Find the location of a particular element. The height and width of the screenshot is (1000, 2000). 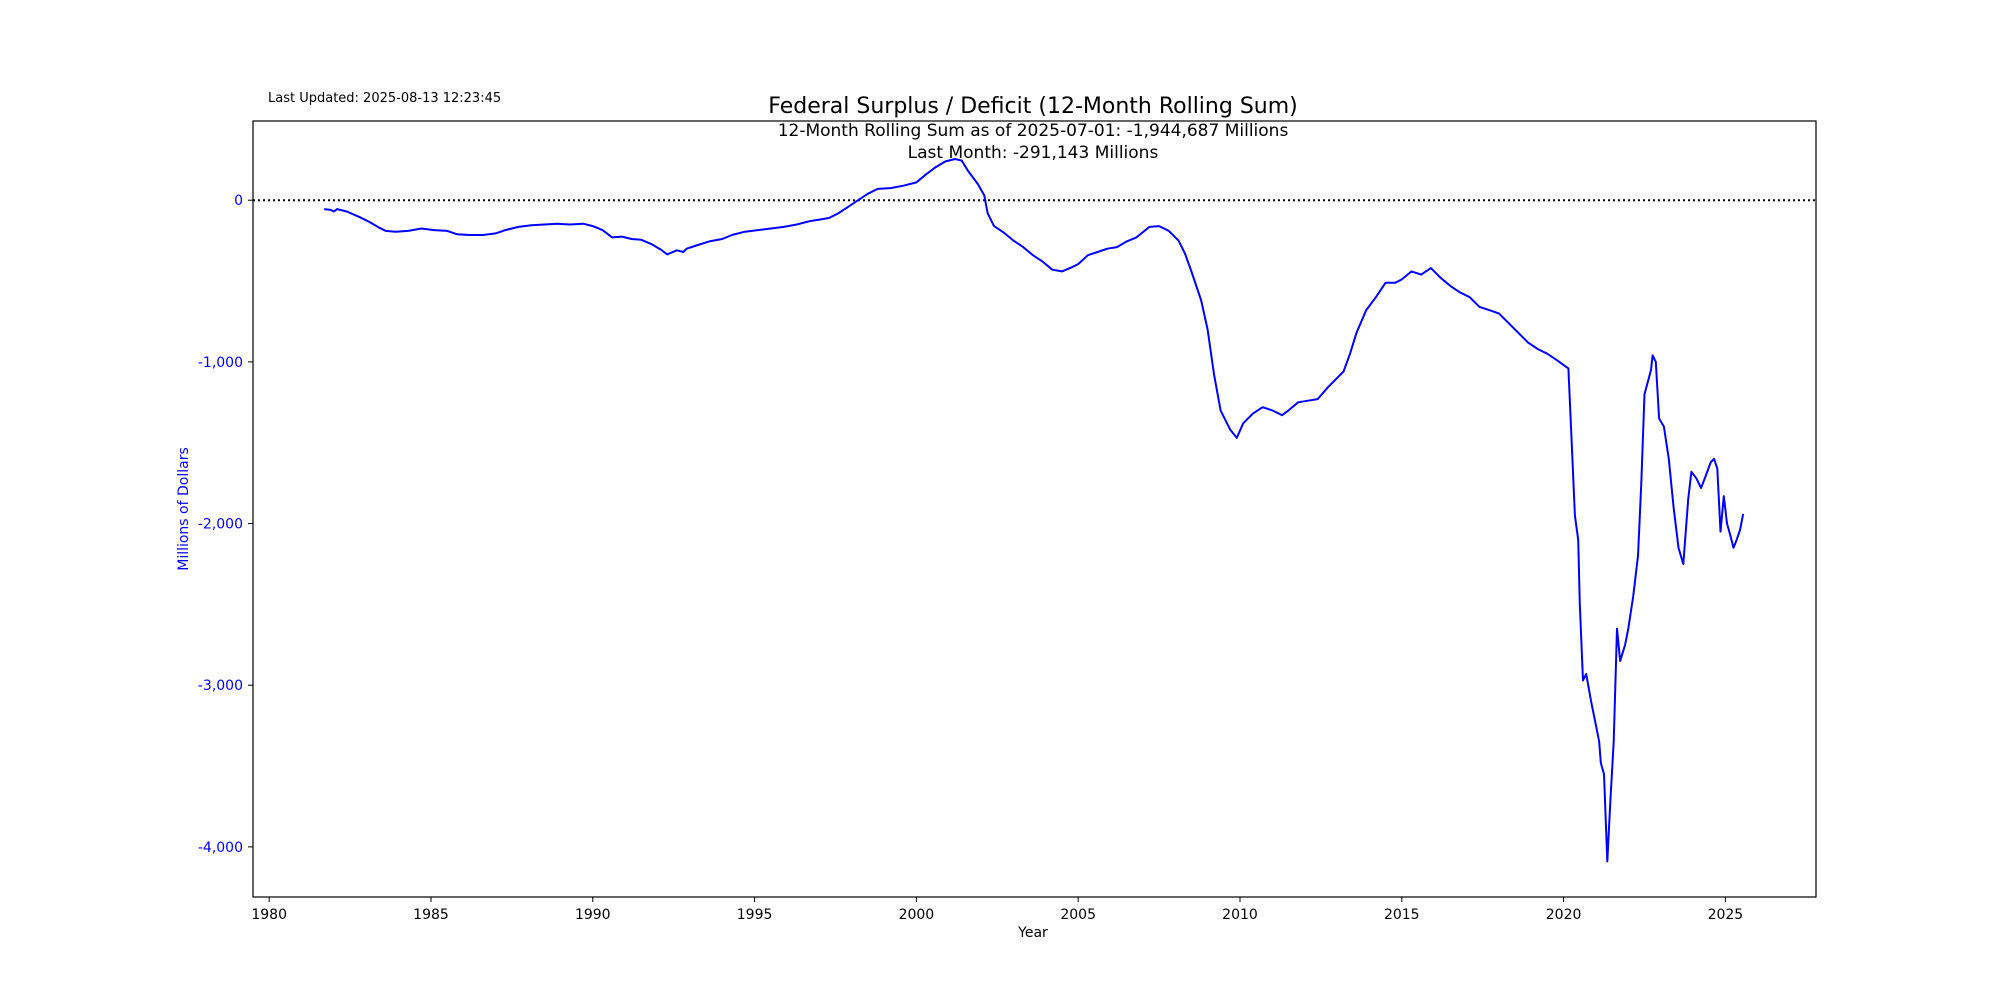

y-tick-label: -3,000 is located at coordinates (220, 686).